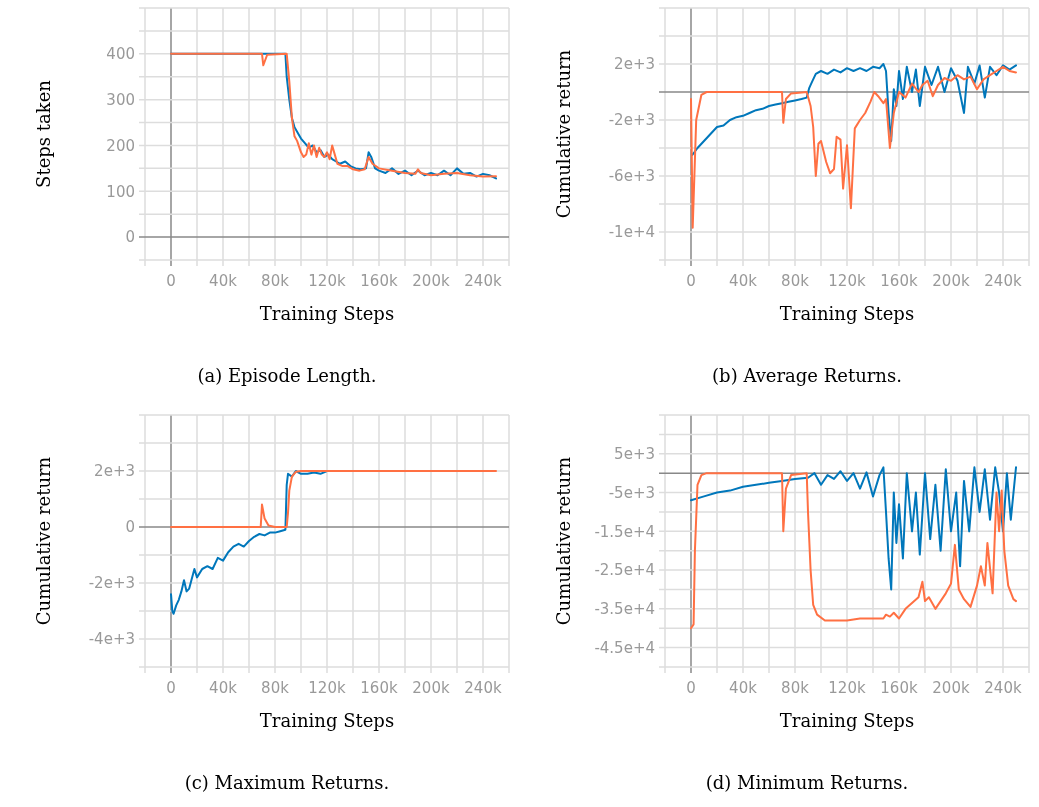 Image resolution: width=1039 pixels, height=807 pixels. I want to click on y-tick-label: 200, so click(120, 145).